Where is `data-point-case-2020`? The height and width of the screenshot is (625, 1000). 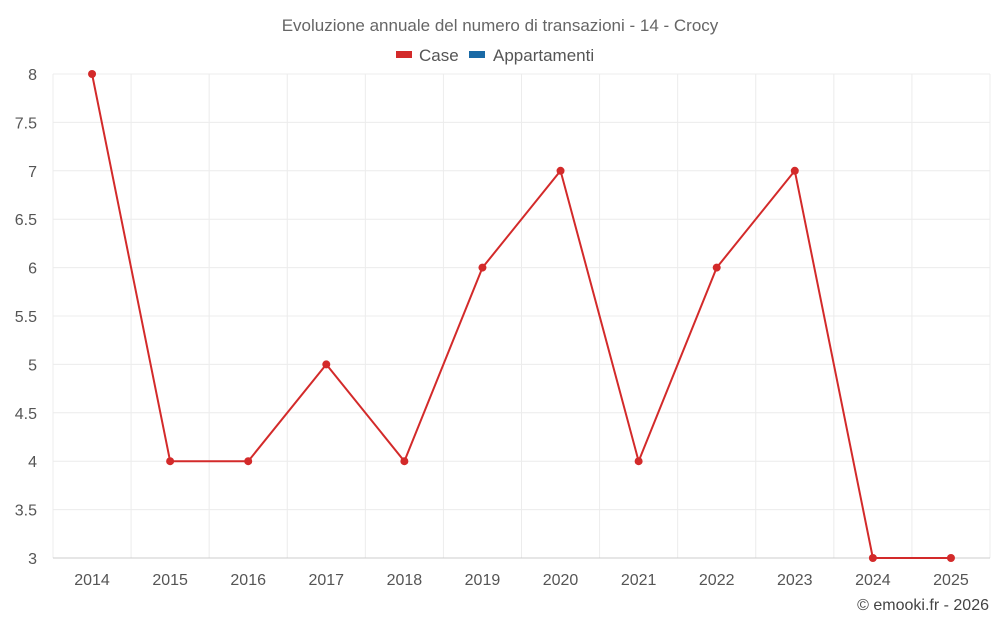
data-point-case-2020 is located at coordinates (560, 170).